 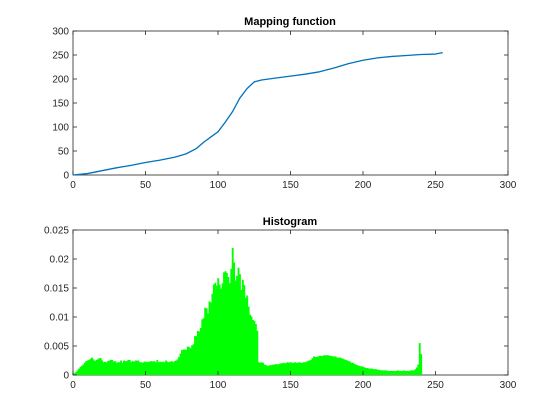 What do you see at coordinates (218, 185) in the screenshot?
I see `x-tick-label: 100` at bounding box center [218, 185].